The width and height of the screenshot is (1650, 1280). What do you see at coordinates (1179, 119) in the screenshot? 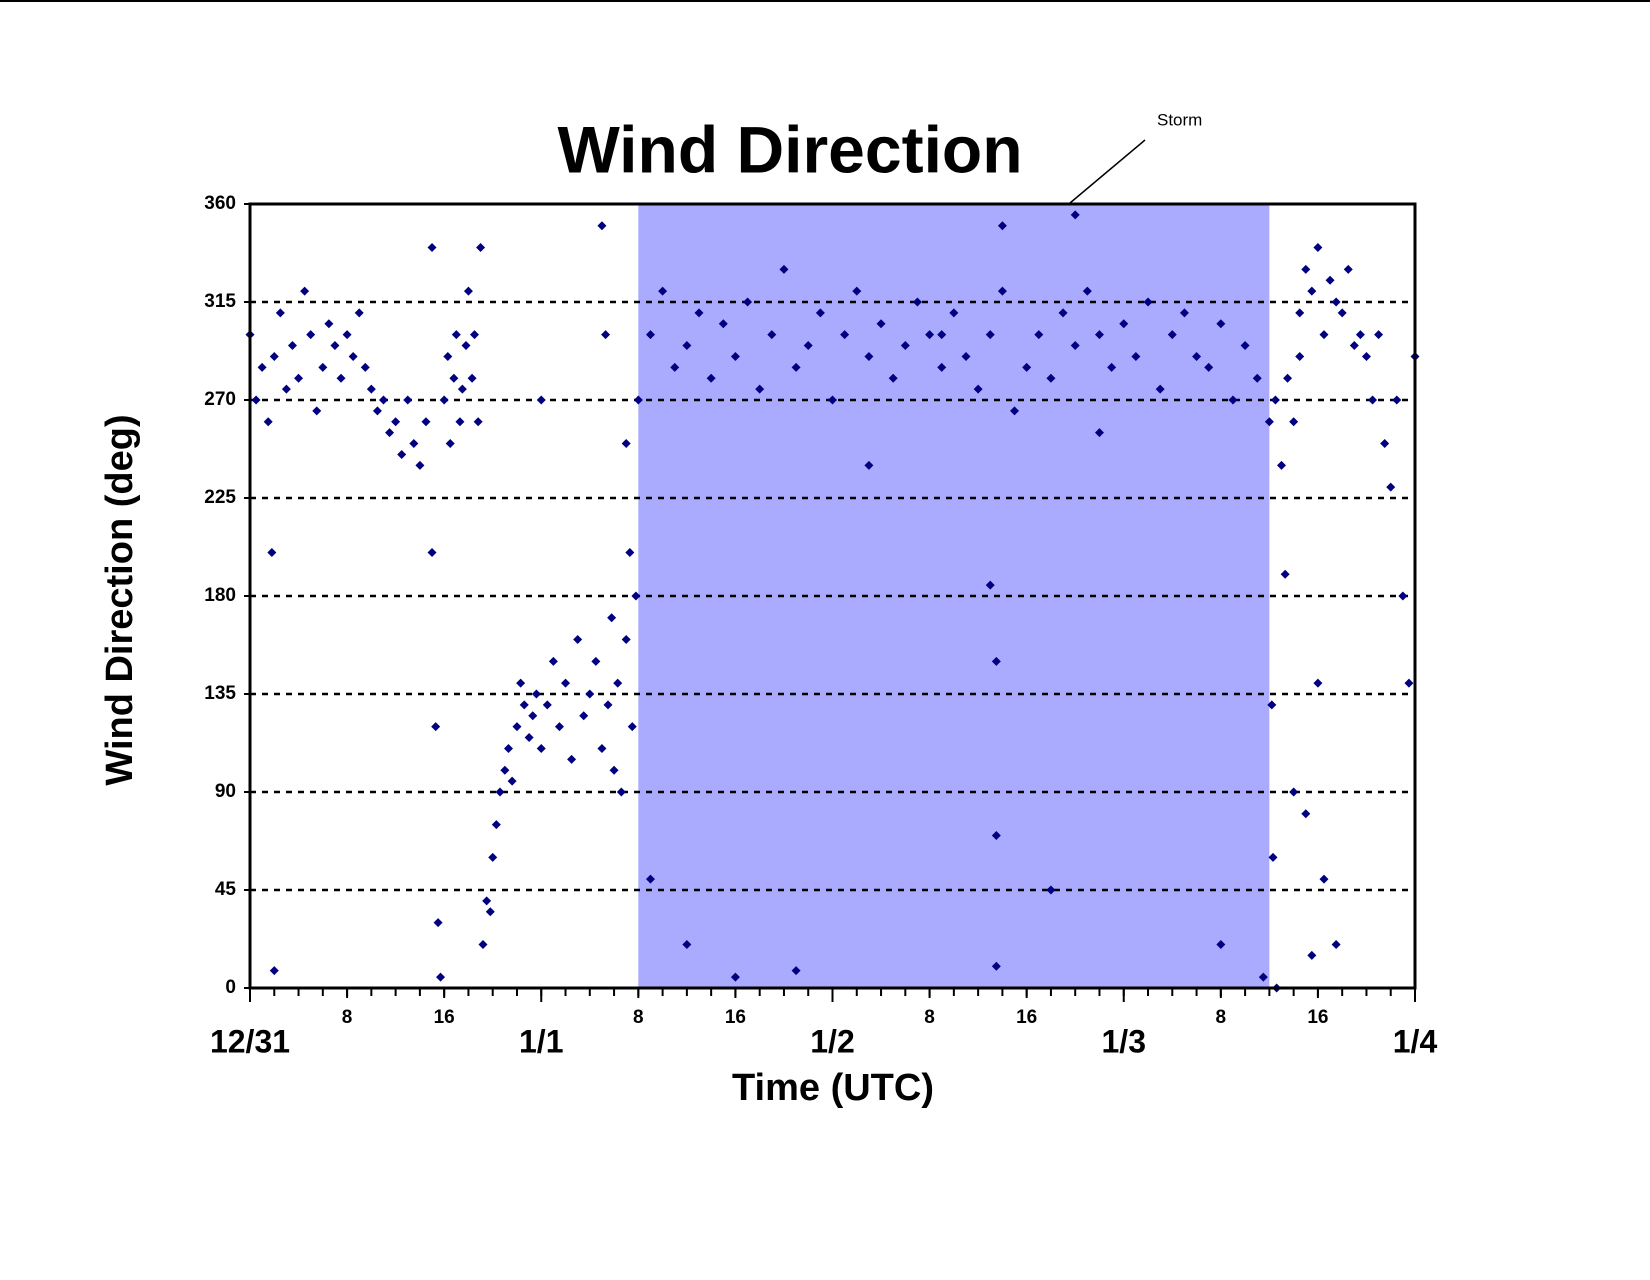
I see `annotation: Storm` at bounding box center [1179, 119].